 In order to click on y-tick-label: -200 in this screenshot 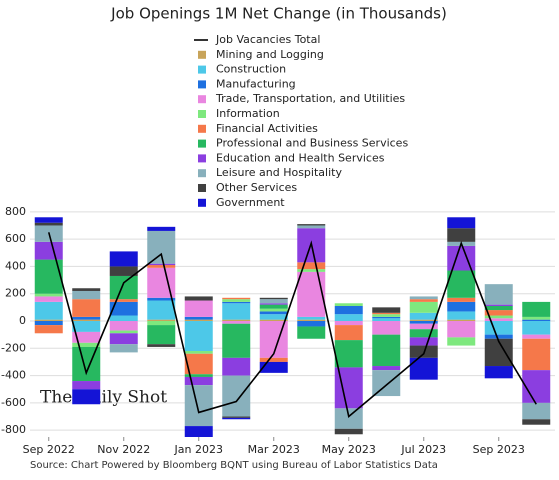, I will do `click(13, 347)`.